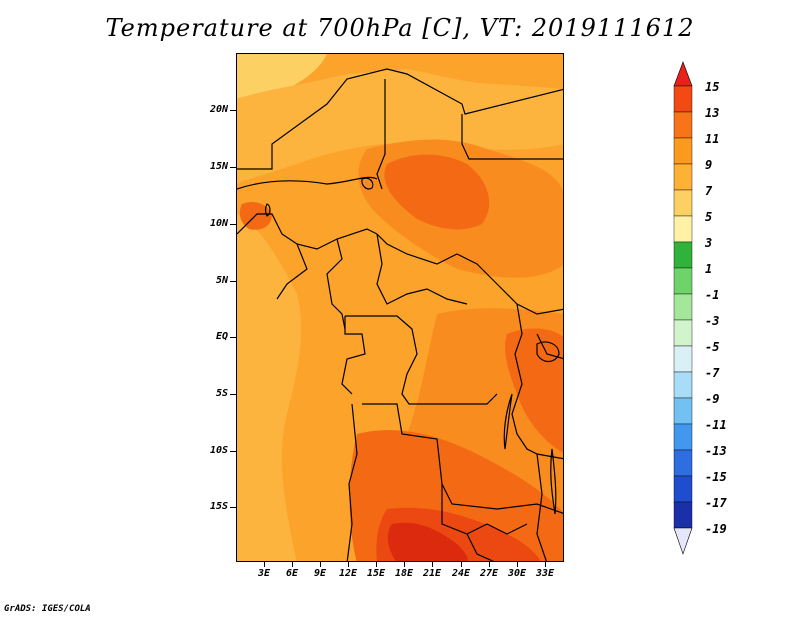 The height and width of the screenshot is (618, 800). Describe the element at coordinates (218, 109) in the screenshot. I see `y-label-20n: 20N` at that location.